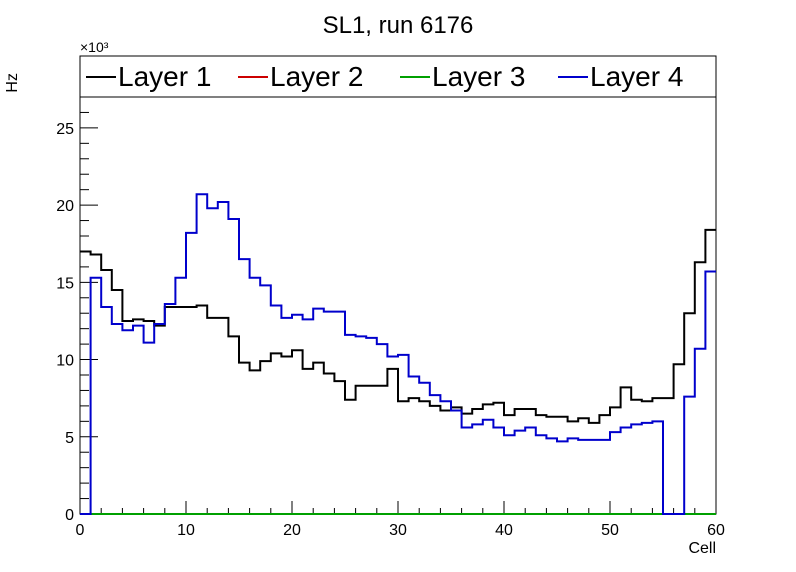  What do you see at coordinates (65, 283) in the screenshot?
I see `y-tick-label: 15` at bounding box center [65, 283].